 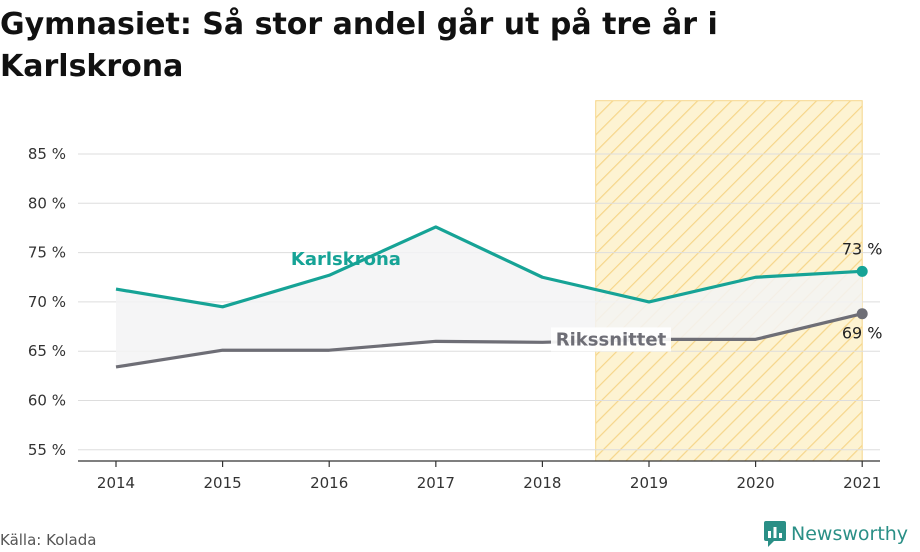 What do you see at coordinates (862, 248) in the screenshot?
I see `end-label-karlskrona: 73 %` at bounding box center [862, 248].